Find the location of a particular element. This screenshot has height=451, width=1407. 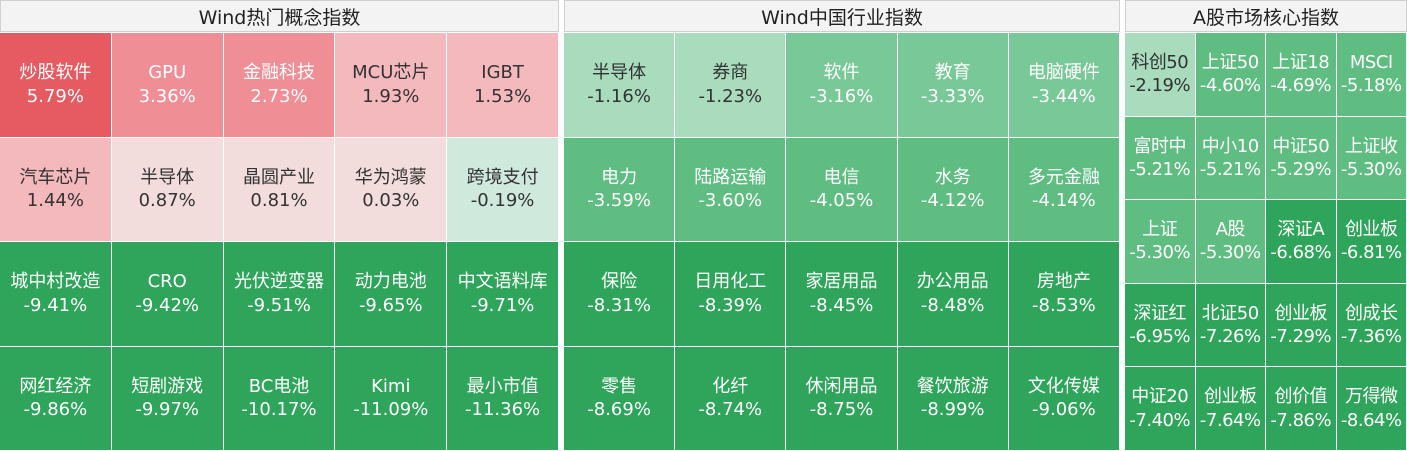

cell-value: -4.14% is located at coordinates (1064, 201).